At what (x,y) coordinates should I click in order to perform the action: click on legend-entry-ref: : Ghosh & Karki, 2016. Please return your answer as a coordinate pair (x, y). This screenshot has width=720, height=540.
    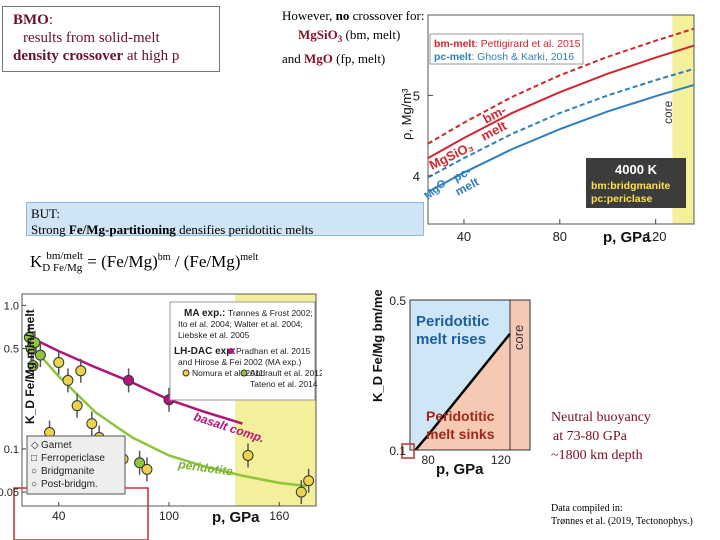
    Looking at the image, I should click on (522, 57).